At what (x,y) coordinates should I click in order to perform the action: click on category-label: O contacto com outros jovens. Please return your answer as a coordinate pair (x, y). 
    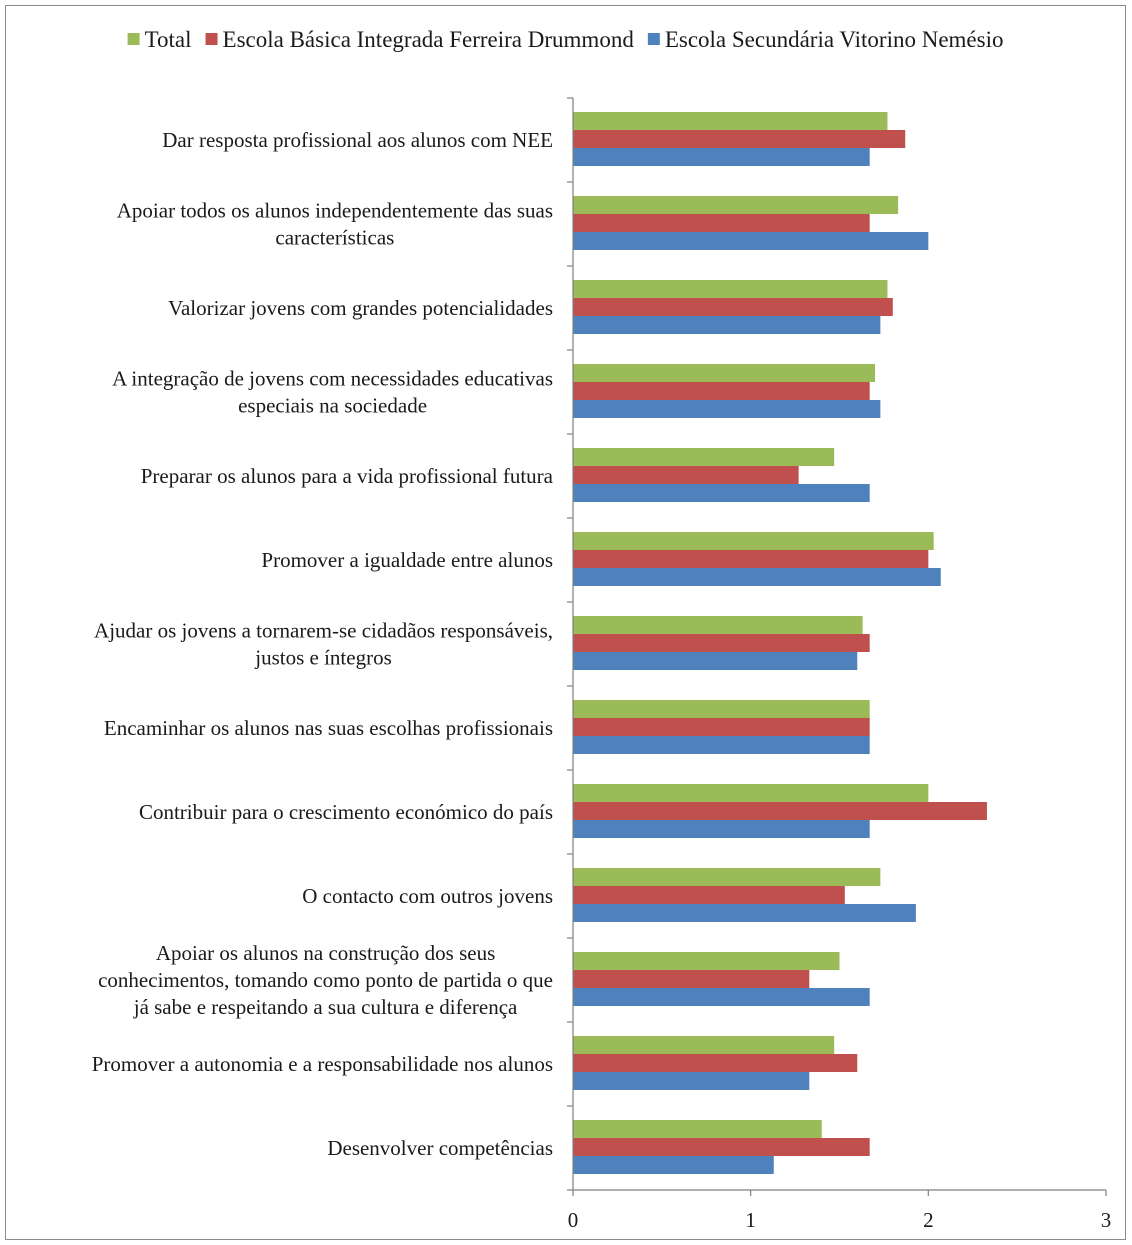
    Looking at the image, I should click on (427, 896).